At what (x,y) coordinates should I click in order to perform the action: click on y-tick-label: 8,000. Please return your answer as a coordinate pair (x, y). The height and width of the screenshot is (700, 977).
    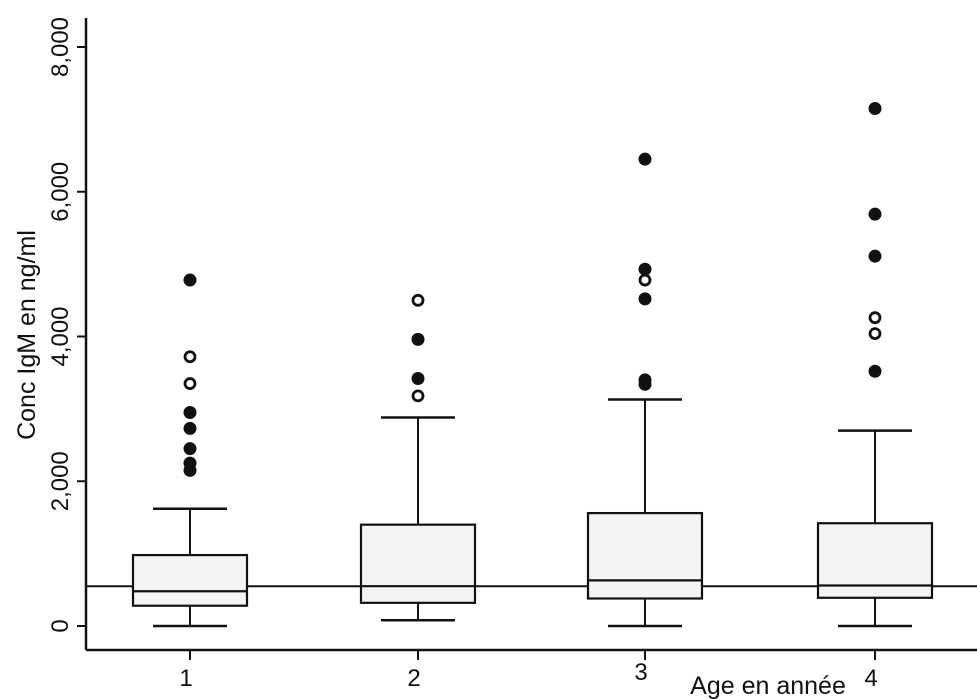
    Looking at the image, I should click on (60, 47).